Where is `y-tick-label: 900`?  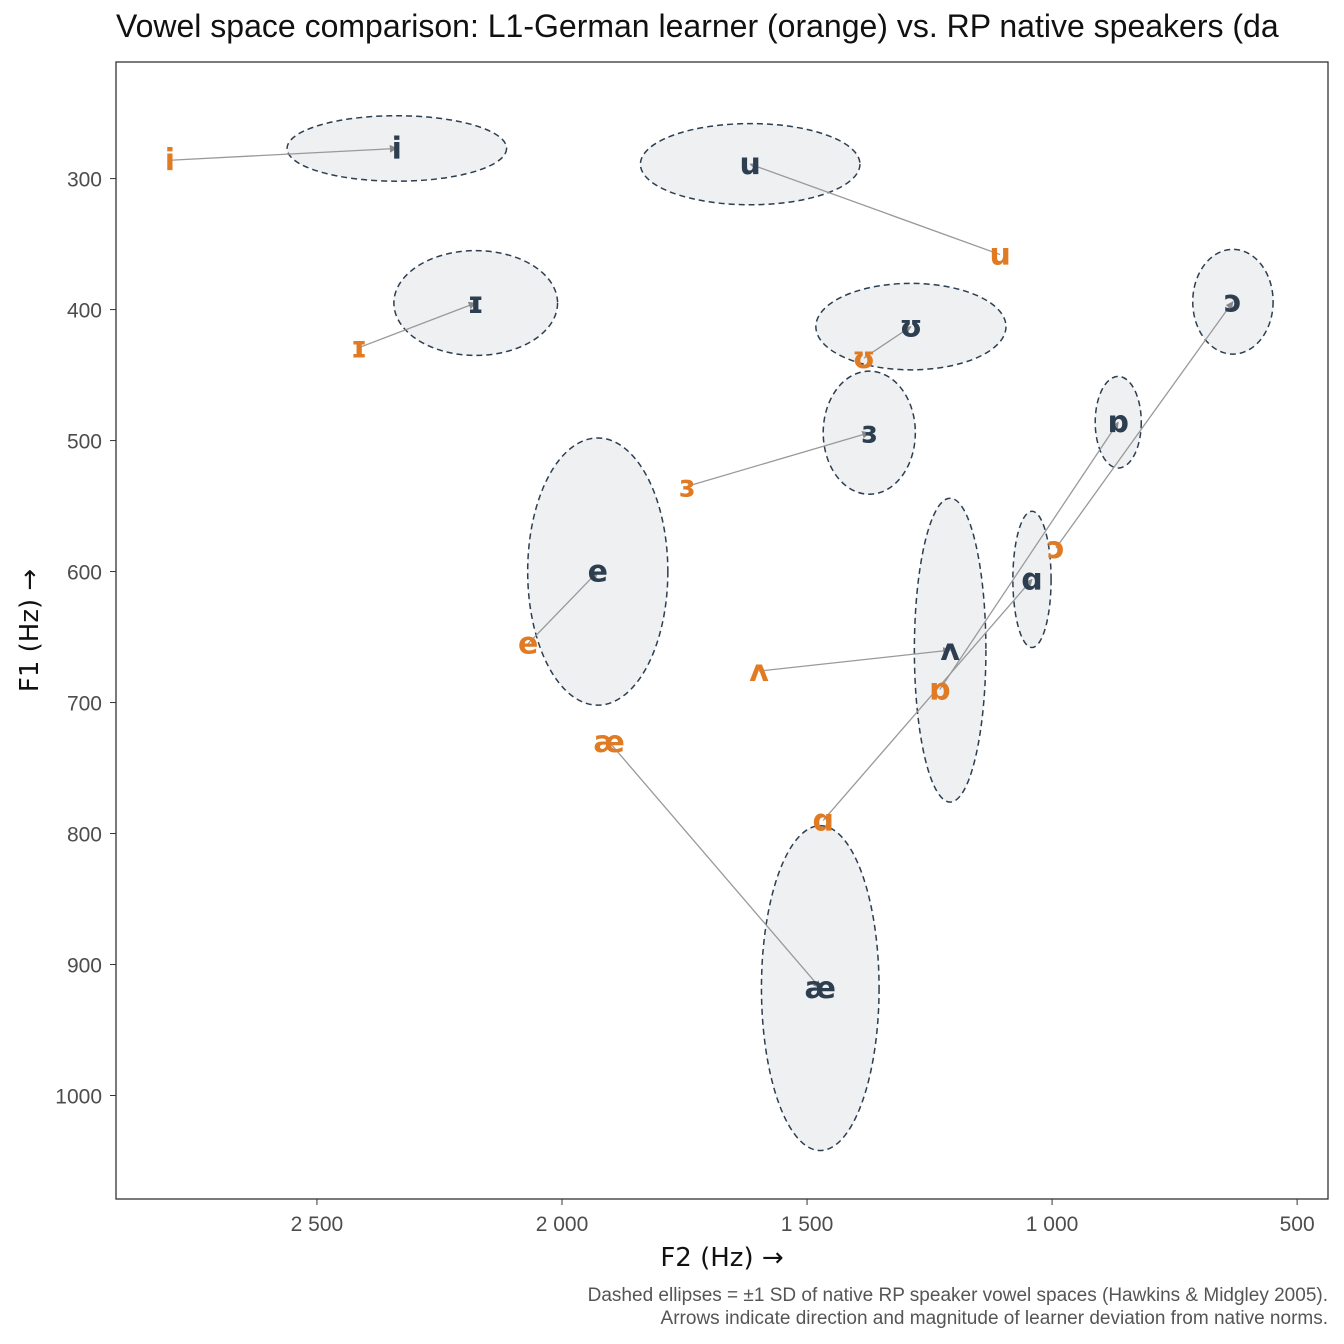
y-tick-label: 900 is located at coordinates (84, 966).